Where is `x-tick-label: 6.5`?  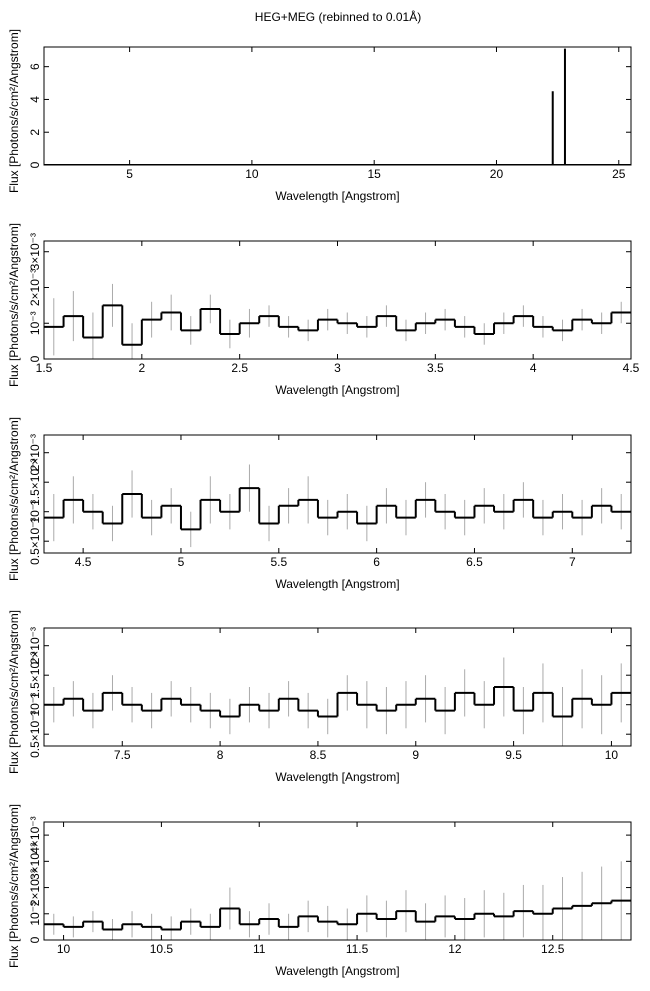
x-tick-label: 6.5 is located at coordinates (474, 562).